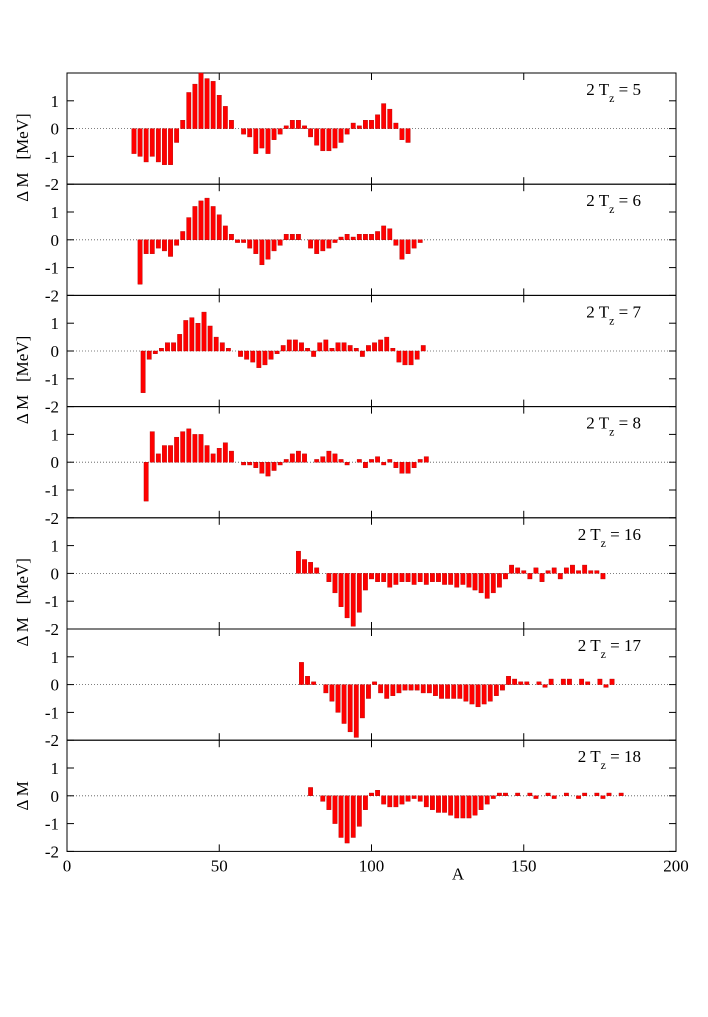  Describe the element at coordinates (372, 865) in the screenshot. I see `x-tick-label: 100` at that location.